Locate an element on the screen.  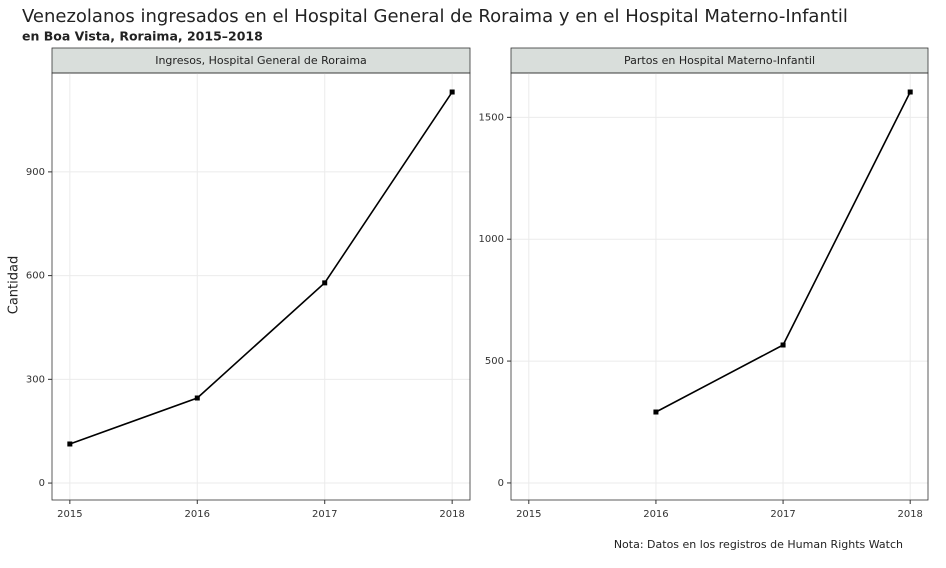
y-tick-label: 900 is located at coordinates (35, 172).